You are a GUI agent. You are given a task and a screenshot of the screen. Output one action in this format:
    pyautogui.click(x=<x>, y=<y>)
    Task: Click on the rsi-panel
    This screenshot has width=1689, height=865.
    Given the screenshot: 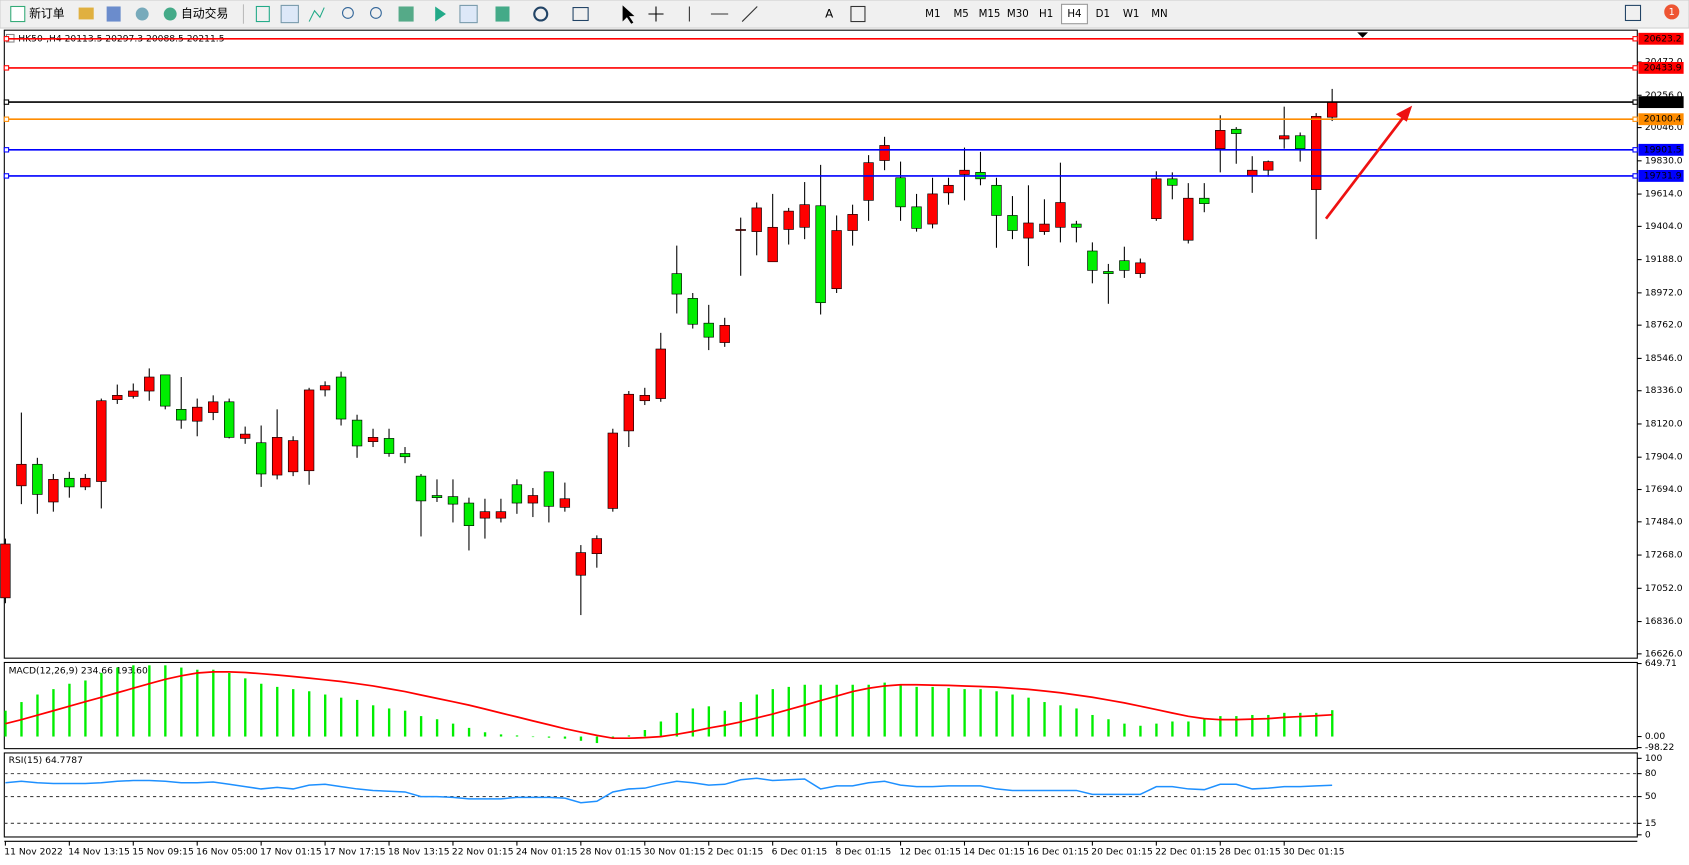 What is the action you would take?
    pyautogui.click(x=820, y=795)
    